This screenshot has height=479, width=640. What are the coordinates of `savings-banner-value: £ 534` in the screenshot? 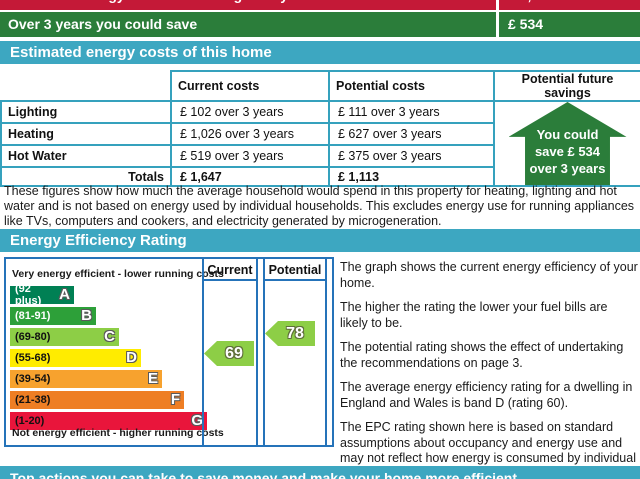 It's located at (526, 24).